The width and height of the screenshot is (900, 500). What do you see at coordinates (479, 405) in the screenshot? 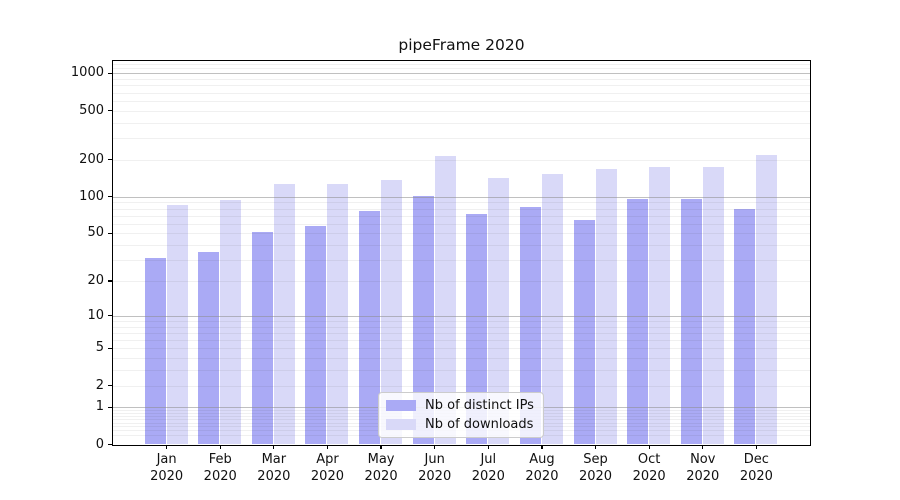
I see `legend-label-distinct-ips: Nb of distinct IPs` at bounding box center [479, 405].